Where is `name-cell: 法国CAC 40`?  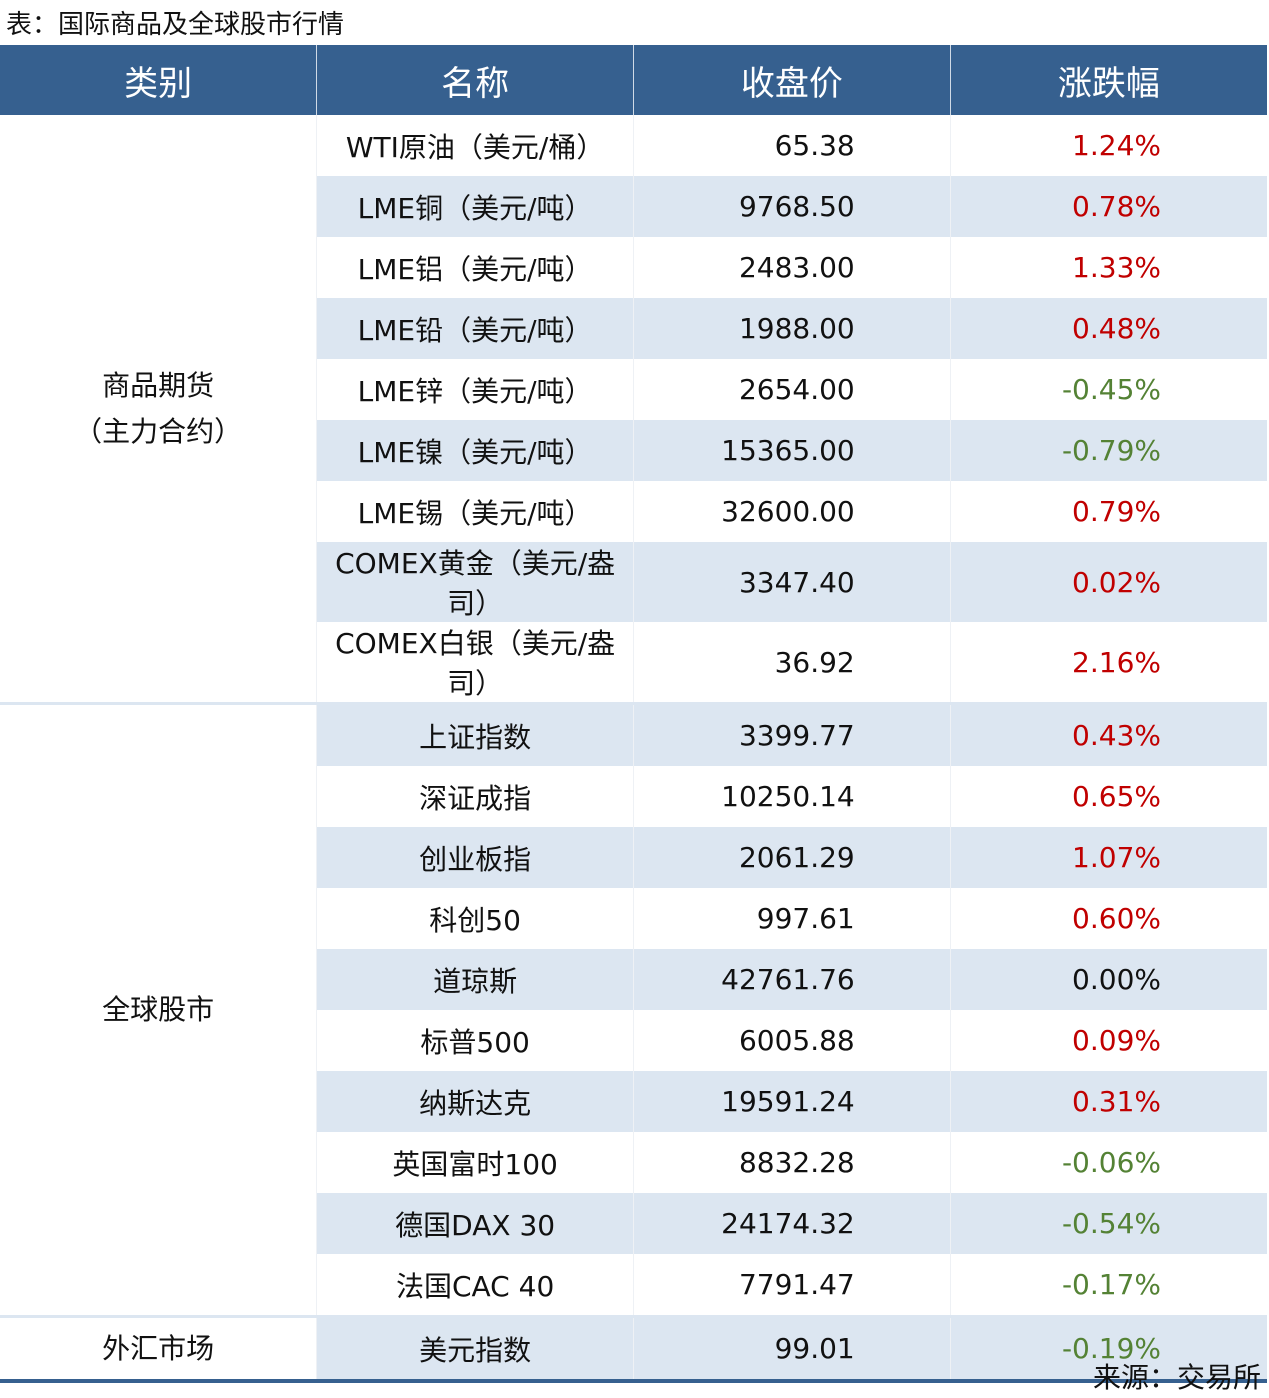 name-cell: 法国CAC 40 is located at coordinates (475, 1285).